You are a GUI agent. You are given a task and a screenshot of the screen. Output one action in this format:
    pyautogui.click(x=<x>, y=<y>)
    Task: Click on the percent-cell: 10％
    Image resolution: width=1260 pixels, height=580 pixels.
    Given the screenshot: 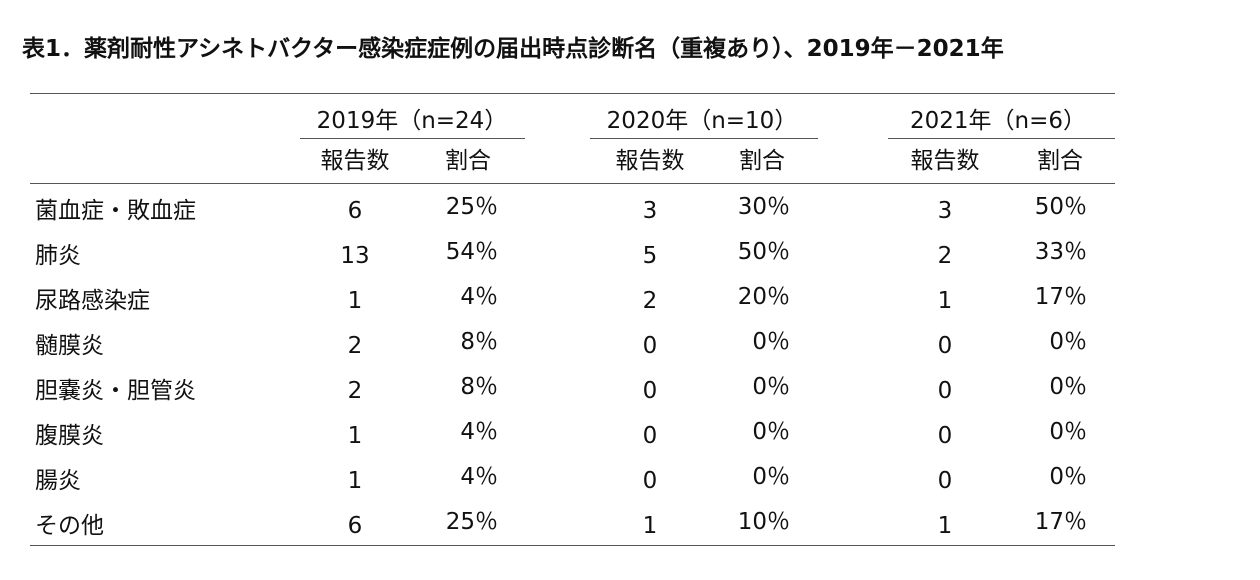 What is the action you would take?
    pyautogui.click(x=763, y=522)
    